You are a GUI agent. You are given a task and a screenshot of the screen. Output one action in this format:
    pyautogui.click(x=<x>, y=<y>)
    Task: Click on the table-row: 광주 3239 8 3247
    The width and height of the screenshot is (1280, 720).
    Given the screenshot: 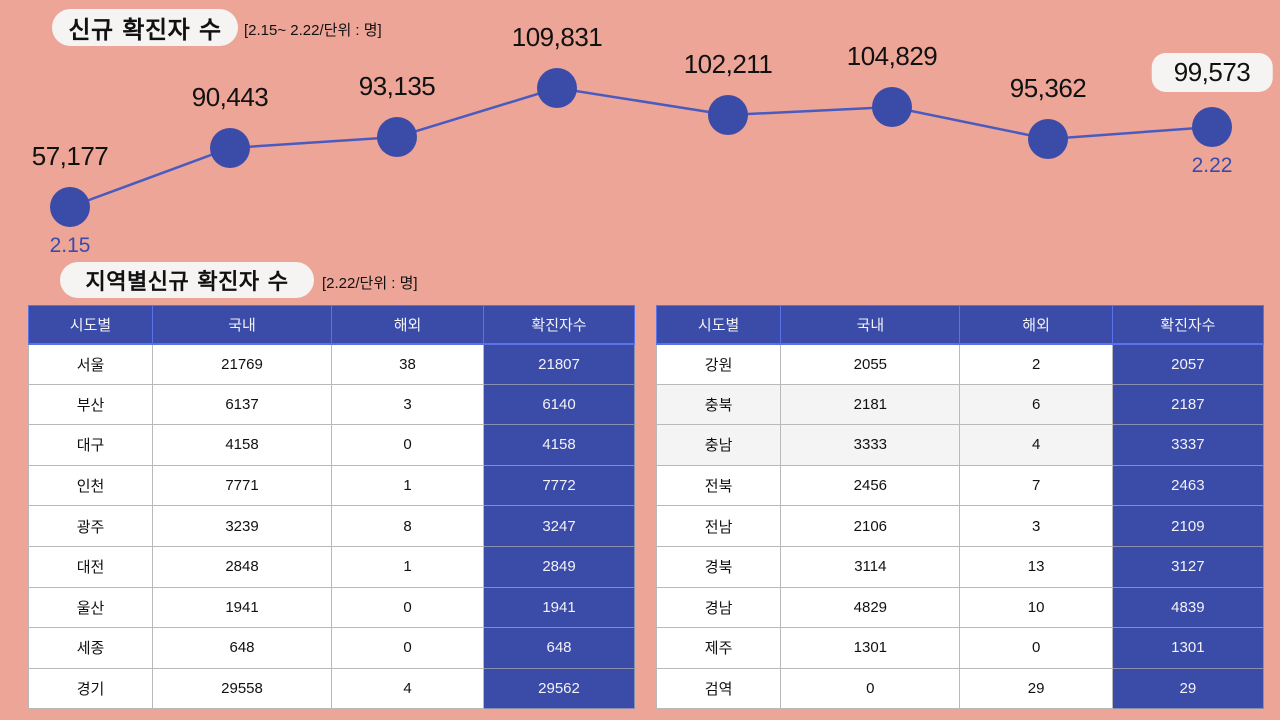 What is the action you would take?
    pyautogui.click(x=331, y=526)
    